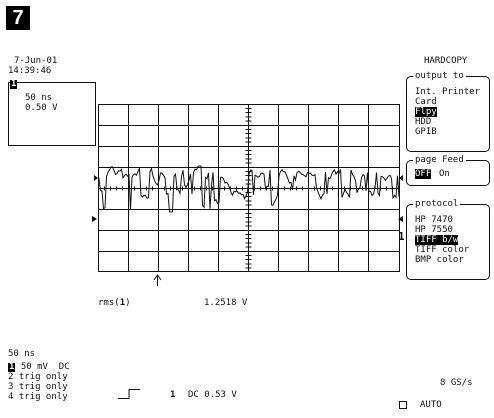 Image resolution: width=494 pixels, height=418 pixels. Describe the element at coordinates (96, 178) in the screenshot. I see `trigger-level-arrow-left` at that location.